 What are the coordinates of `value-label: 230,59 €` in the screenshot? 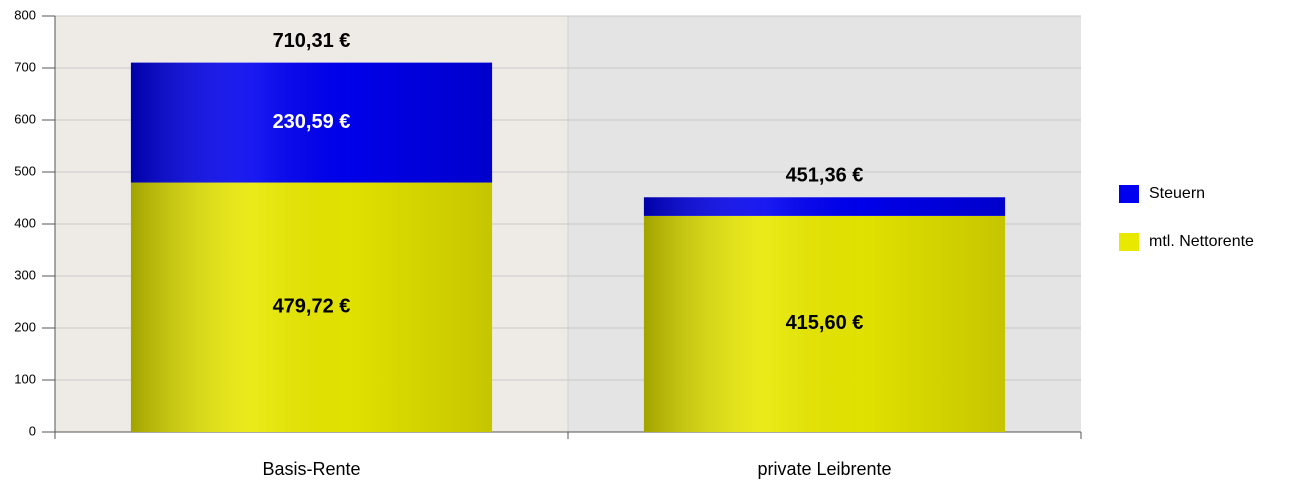 It's located at (312, 122).